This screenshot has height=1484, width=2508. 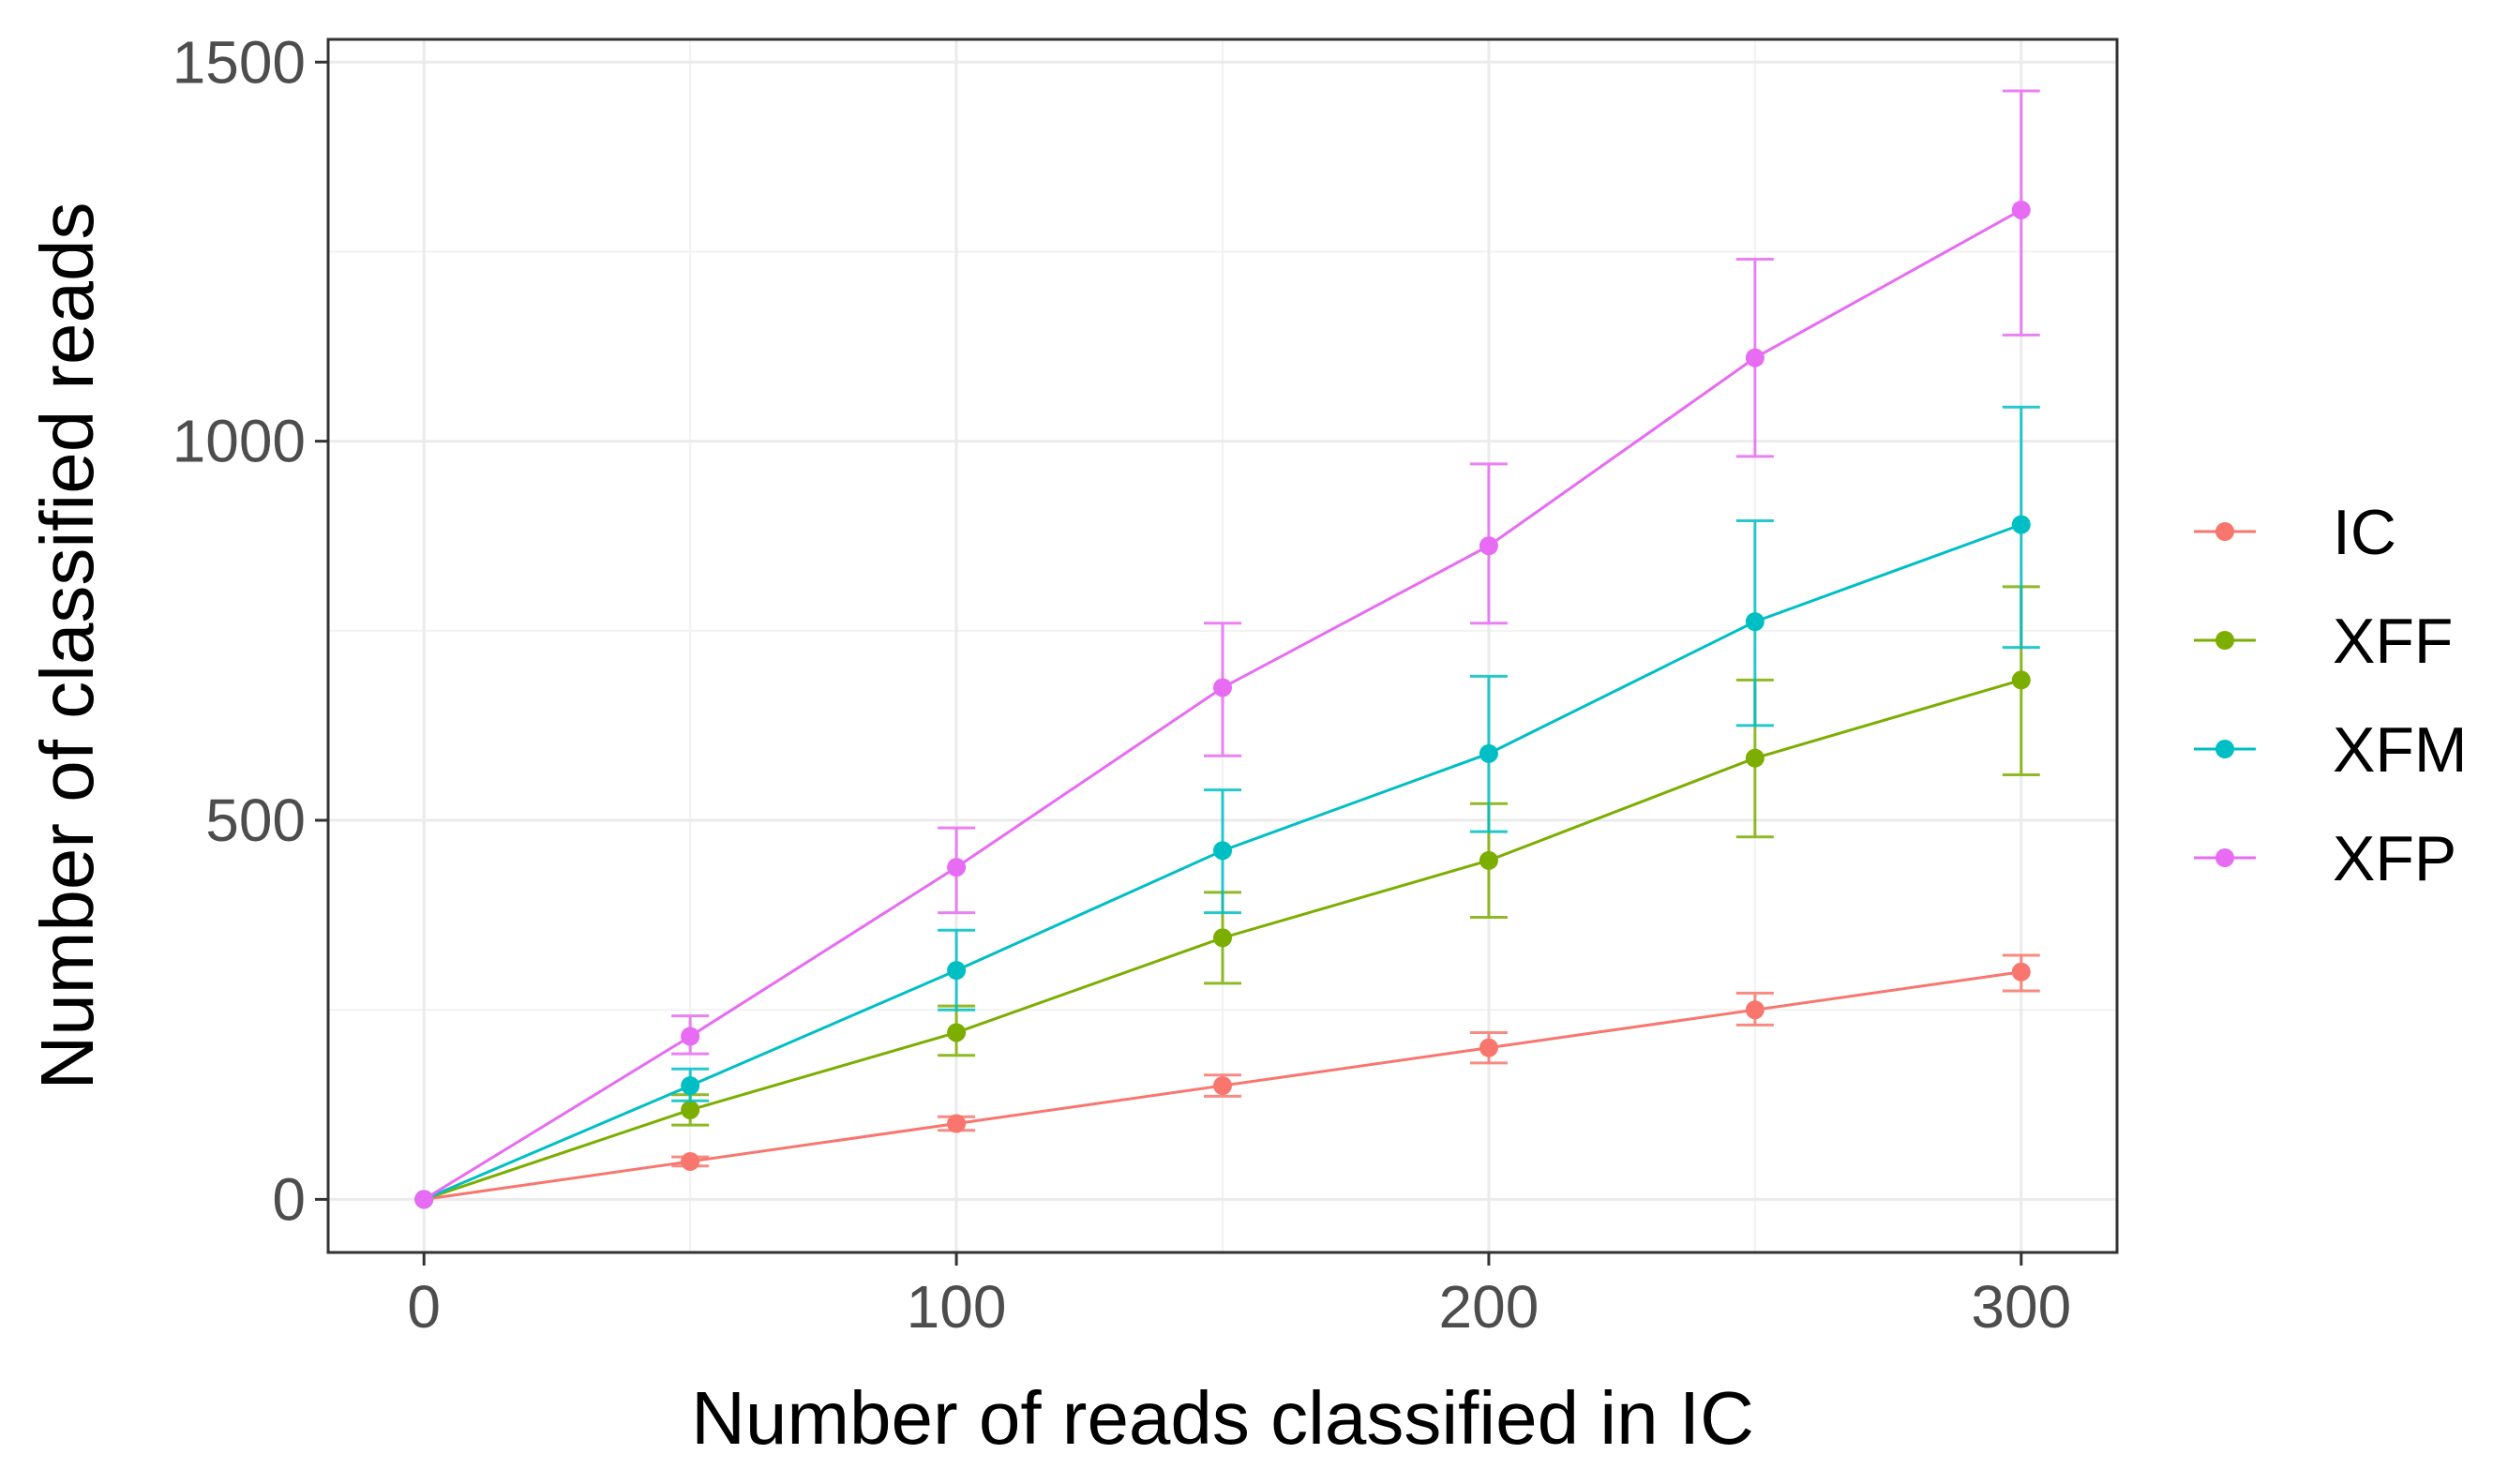 What do you see at coordinates (239, 62) in the screenshot?
I see `y-tick-label: 1500` at bounding box center [239, 62].